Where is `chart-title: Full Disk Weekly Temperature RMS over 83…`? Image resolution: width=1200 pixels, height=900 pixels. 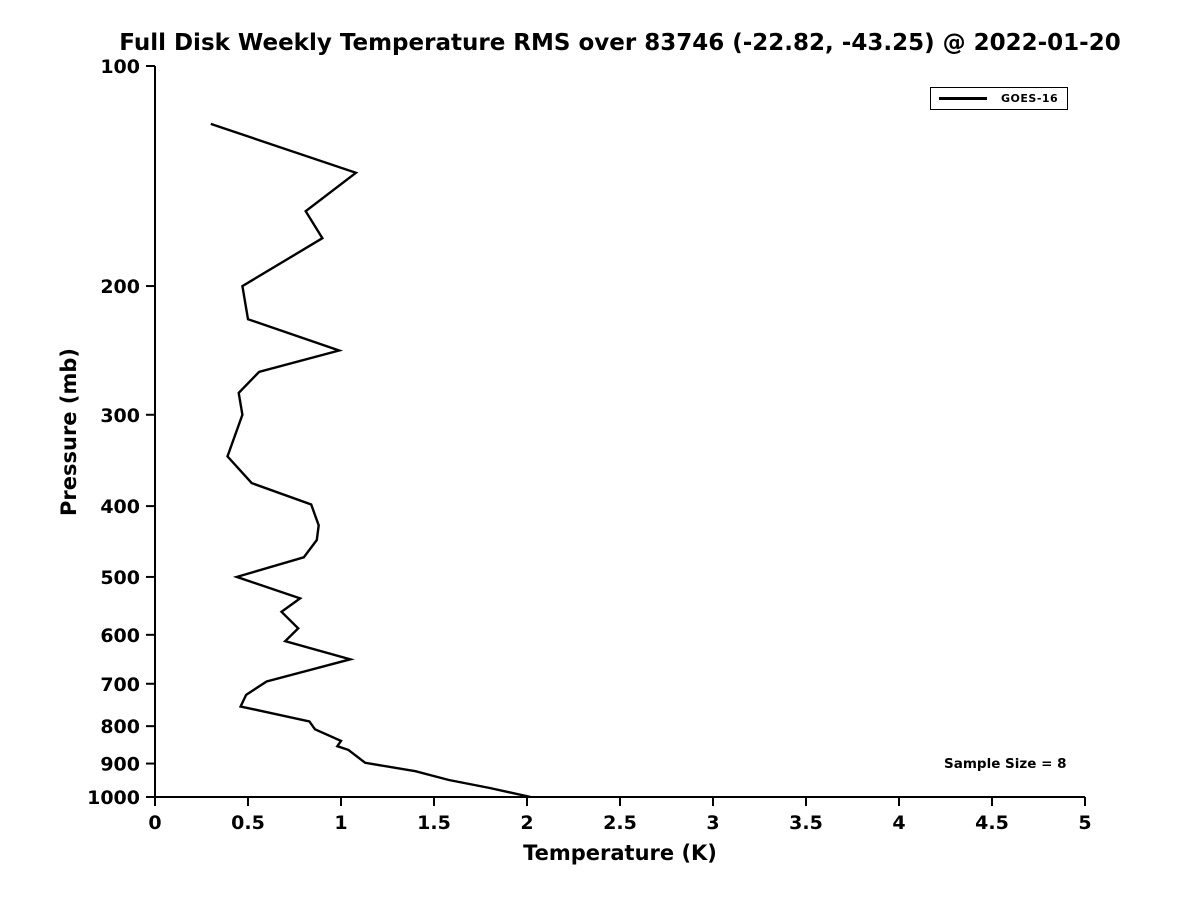
chart-title: Full Disk Weekly Temperature RMS over 83… is located at coordinates (620, 43).